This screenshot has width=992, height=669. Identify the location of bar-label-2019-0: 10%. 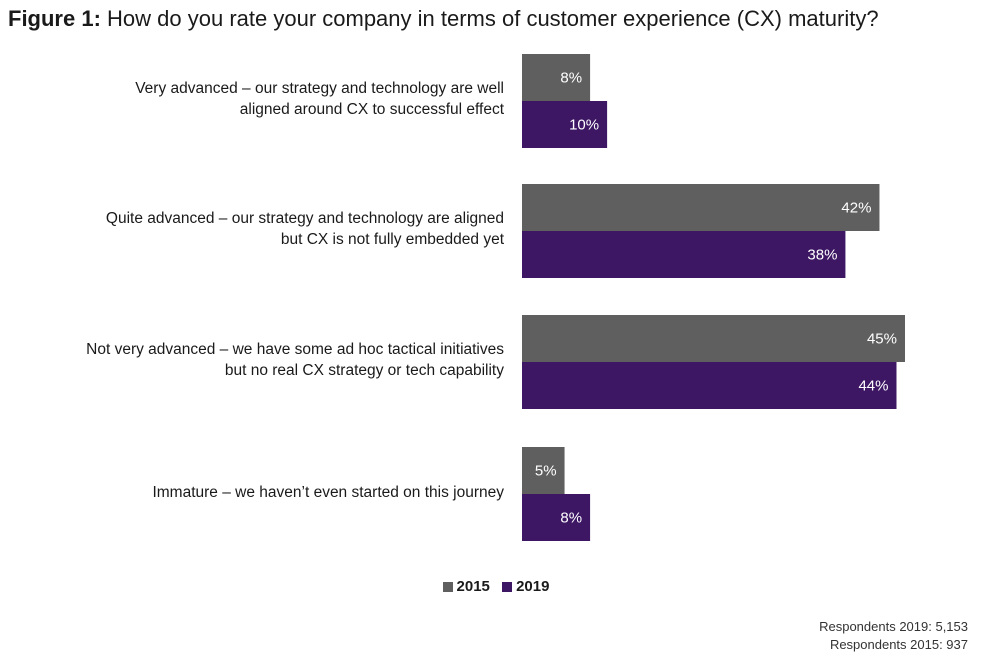
(584, 125).